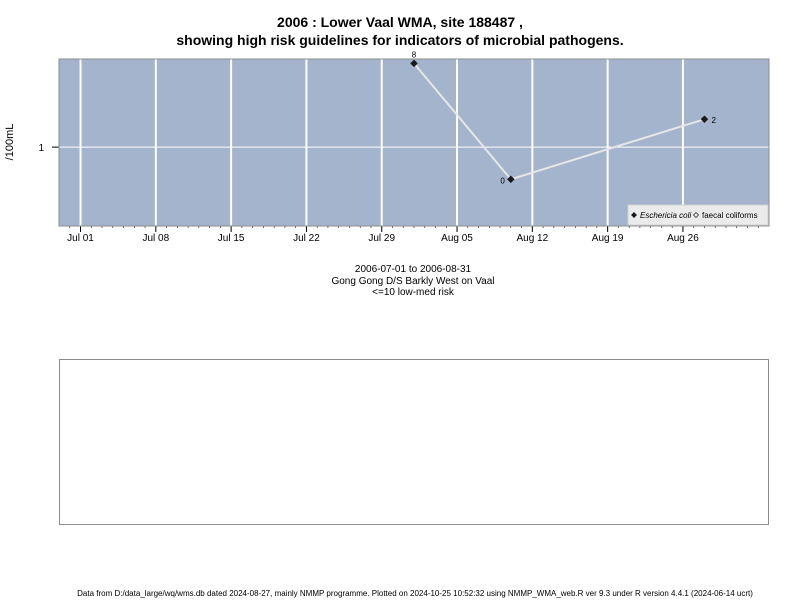  Describe the element at coordinates (231, 238) in the screenshot. I see `x-tick-label: Jul 15` at that location.